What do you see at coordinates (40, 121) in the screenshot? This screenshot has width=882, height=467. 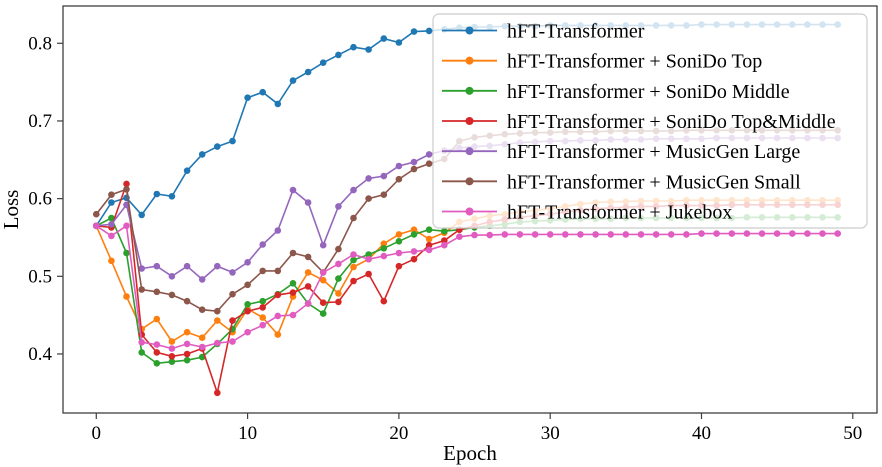 I see `y-tick-label: 0.7` at bounding box center [40, 121].